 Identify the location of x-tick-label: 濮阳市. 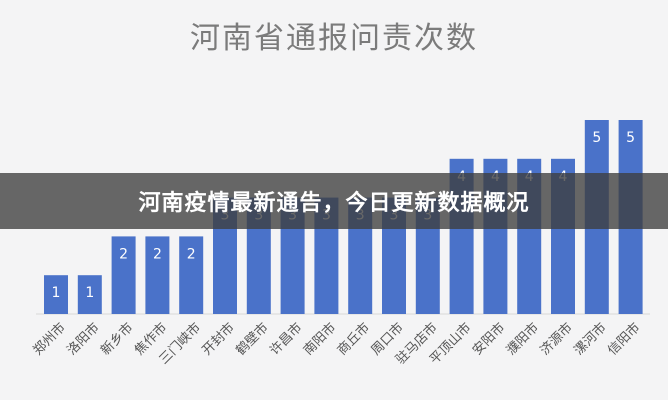
(522, 339).